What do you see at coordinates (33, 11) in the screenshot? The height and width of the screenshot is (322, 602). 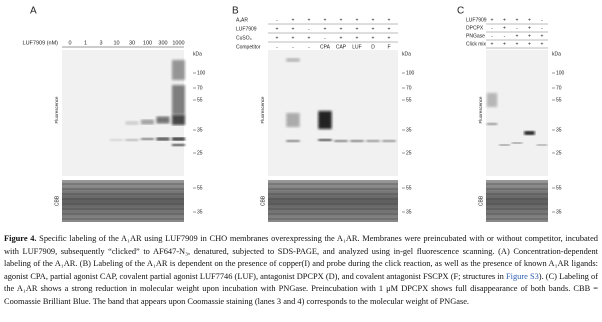 I see `panel-label: A` at bounding box center [33, 11].